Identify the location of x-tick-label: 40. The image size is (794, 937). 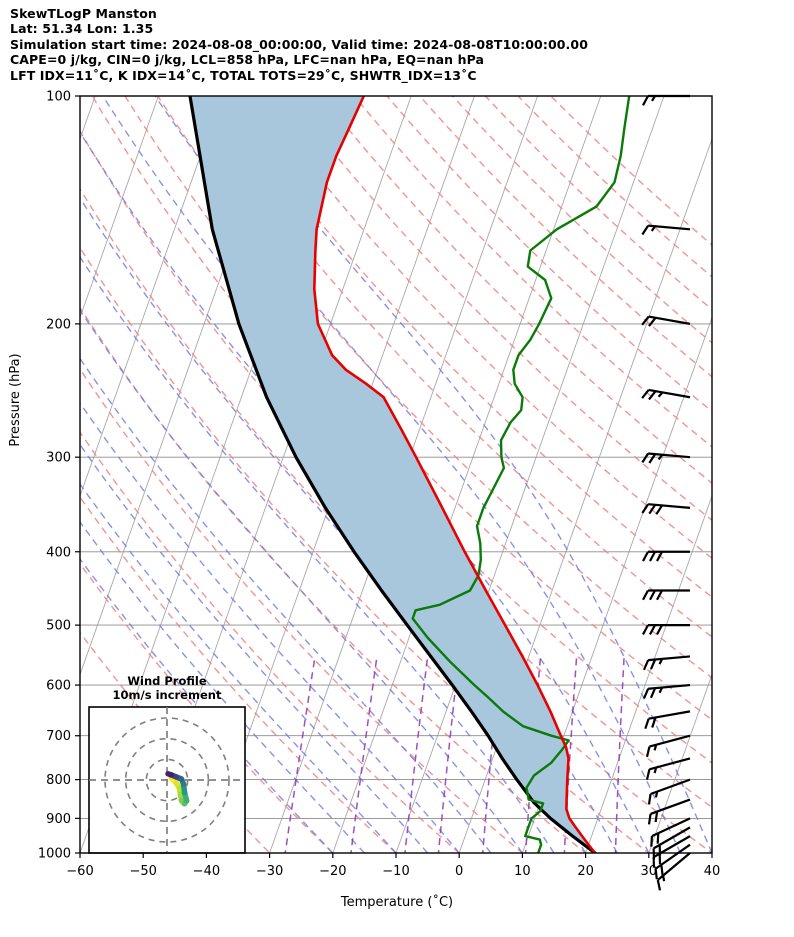
(712, 871).